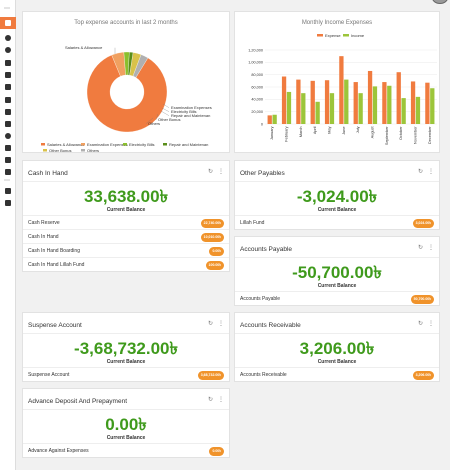  Describe the element at coordinates (190, 115) in the screenshot. I see `slice-label: Repair and Maintenan` at that location.